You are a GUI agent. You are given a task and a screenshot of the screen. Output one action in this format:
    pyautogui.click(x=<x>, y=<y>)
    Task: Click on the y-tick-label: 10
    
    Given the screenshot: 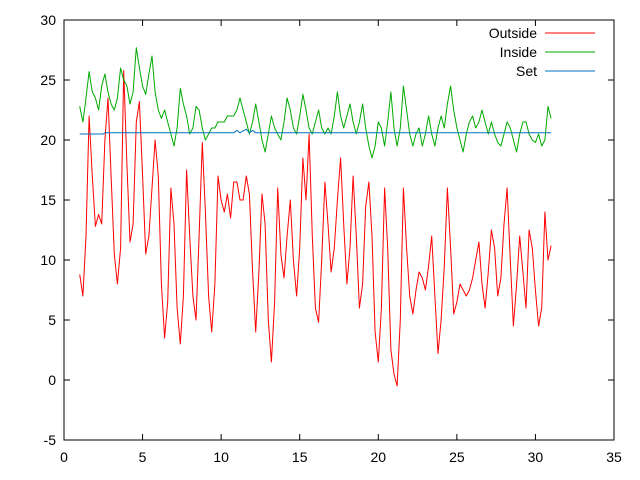 What is the action you would take?
    pyautogui.click(x=48, y=260)
    